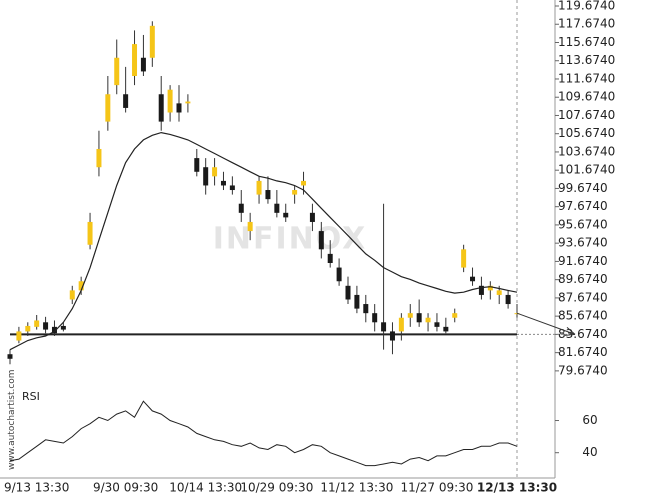 The image size is (650, 504). What do you see at coordinates (583, 370) in the screenshot?
I see `y-tick-label: 79.6740` at bounding box center [583, 370].